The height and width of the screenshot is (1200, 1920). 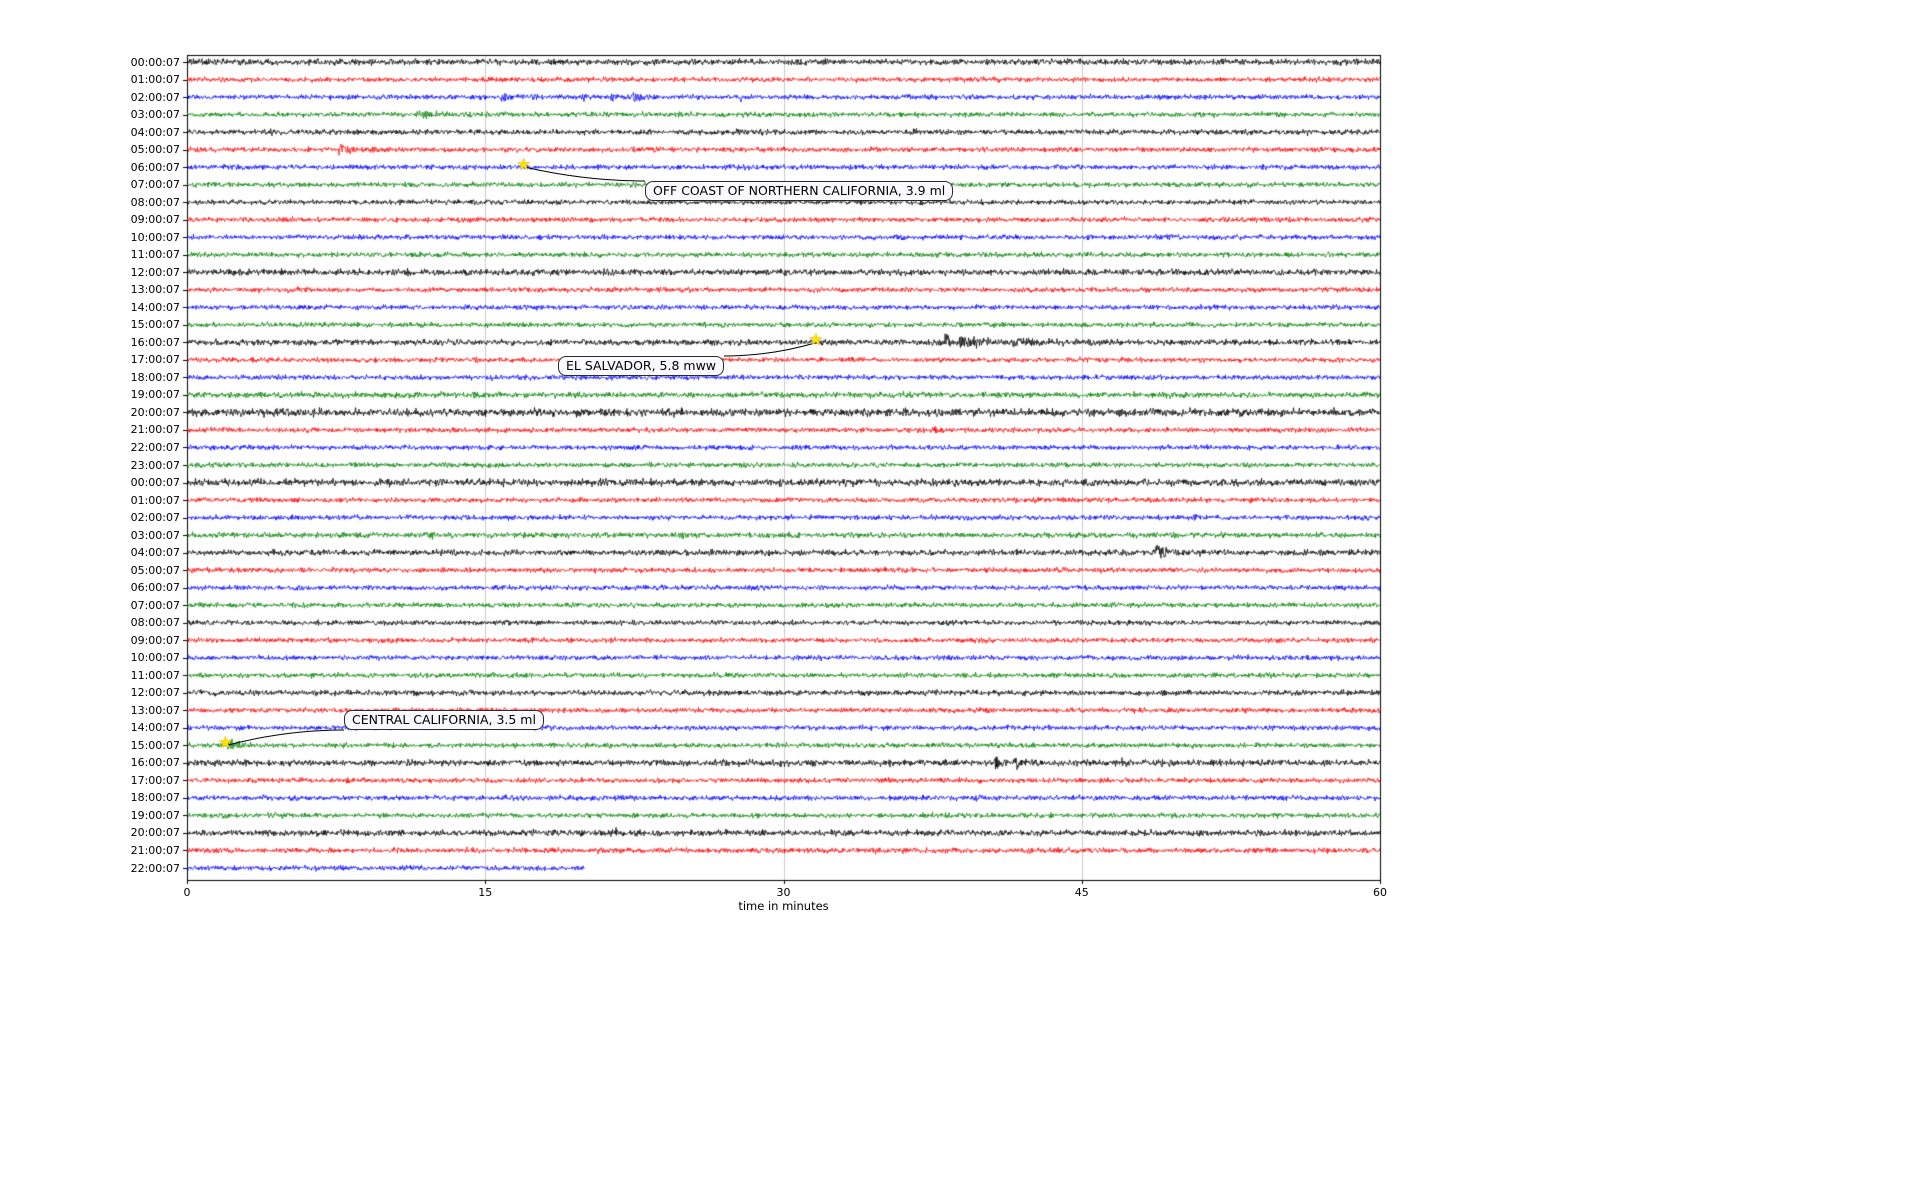 I want to click on x-axis-tick-label: 15, so click(x=485, y=892).